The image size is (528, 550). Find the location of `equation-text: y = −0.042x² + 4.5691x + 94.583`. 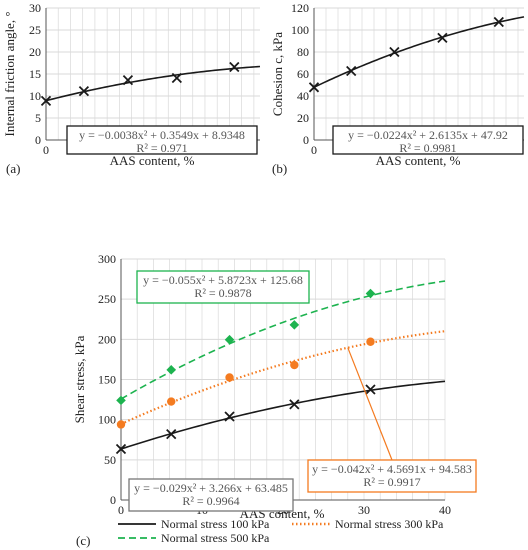

equation-text: y = −0.042x² + 4.5691x + 94.583 is located at coordinates (392, 469).